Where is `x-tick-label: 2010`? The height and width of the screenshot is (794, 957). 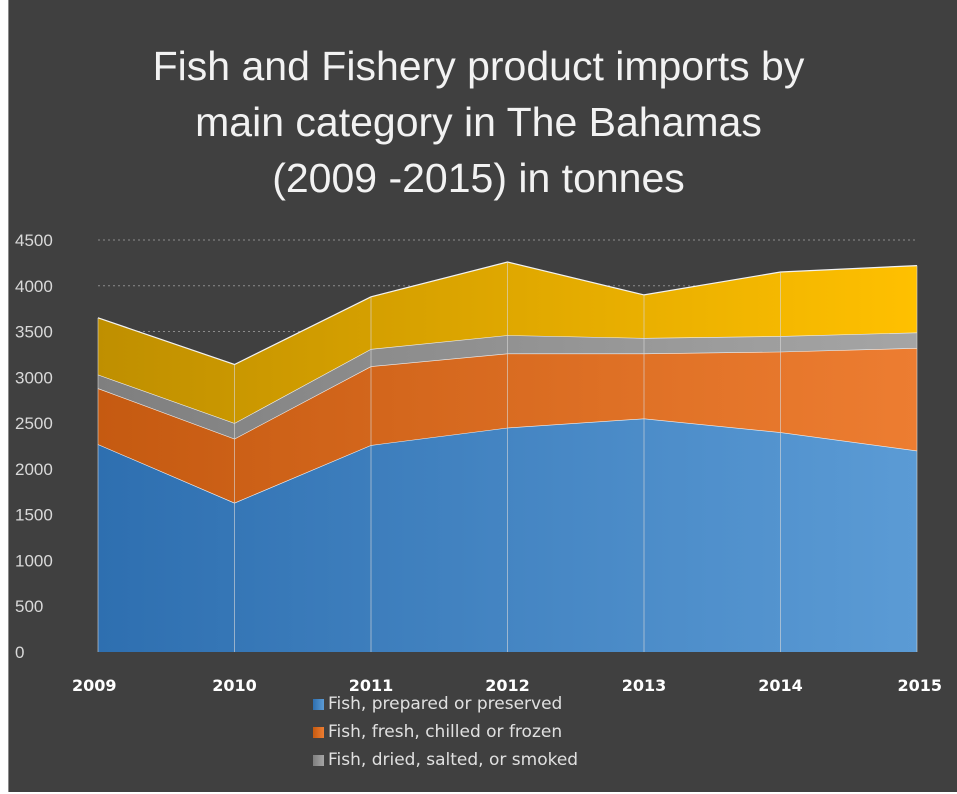 x-tick-label: 2010 is located at coordinates (234, 685).